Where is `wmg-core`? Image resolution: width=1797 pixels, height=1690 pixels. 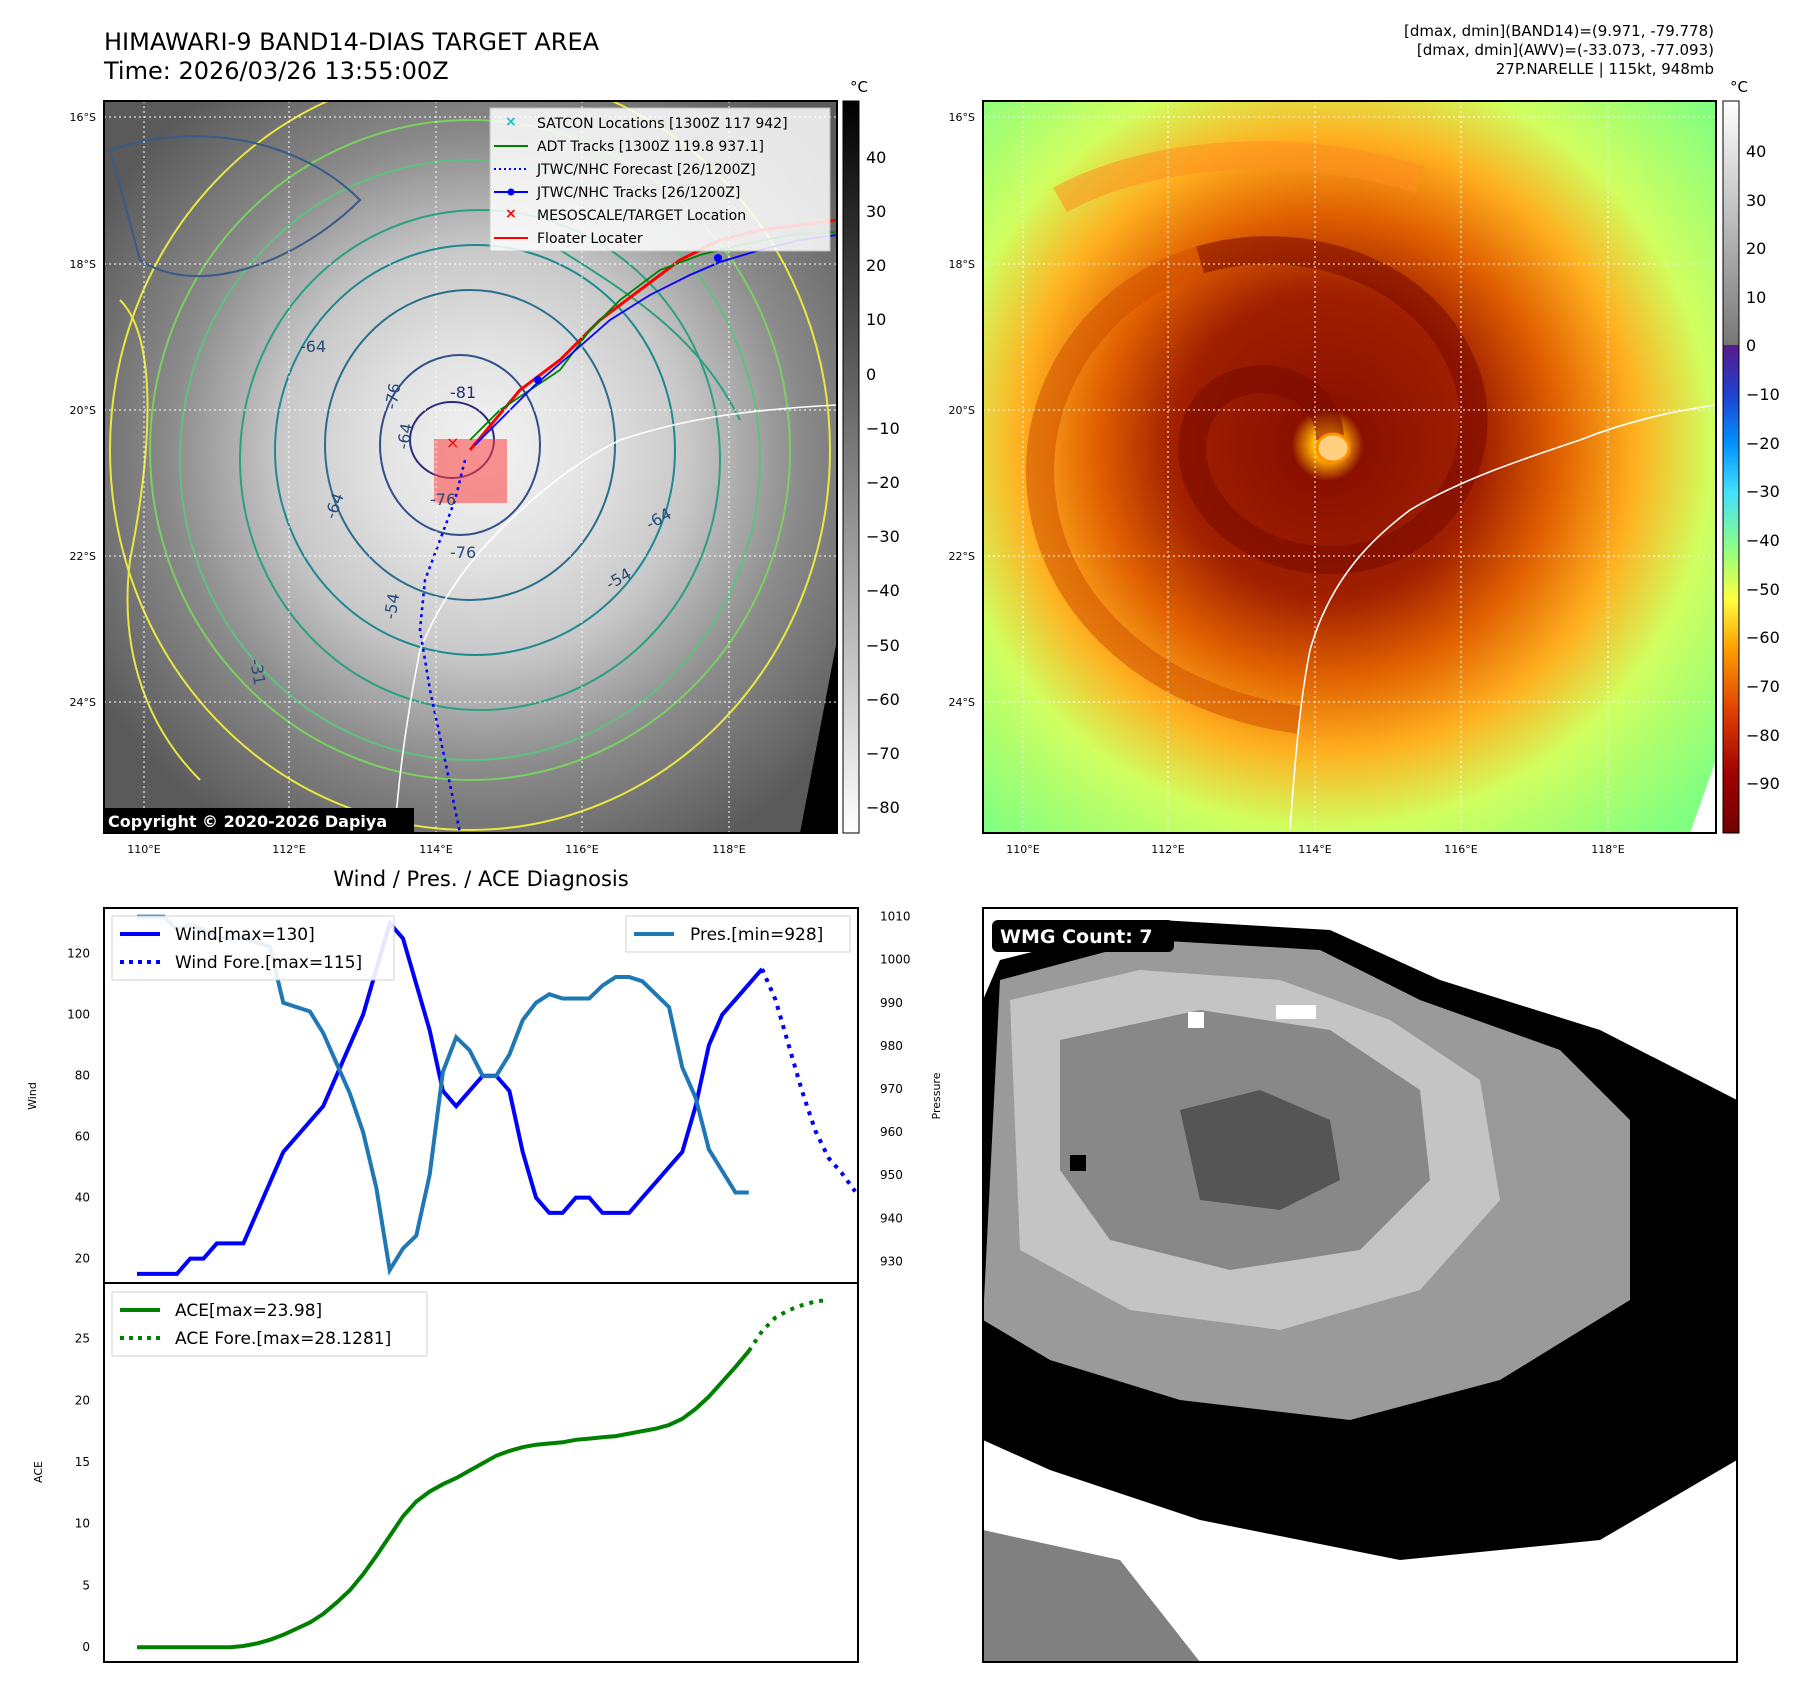
wmg-core is located at coordinates (1260, 1150).